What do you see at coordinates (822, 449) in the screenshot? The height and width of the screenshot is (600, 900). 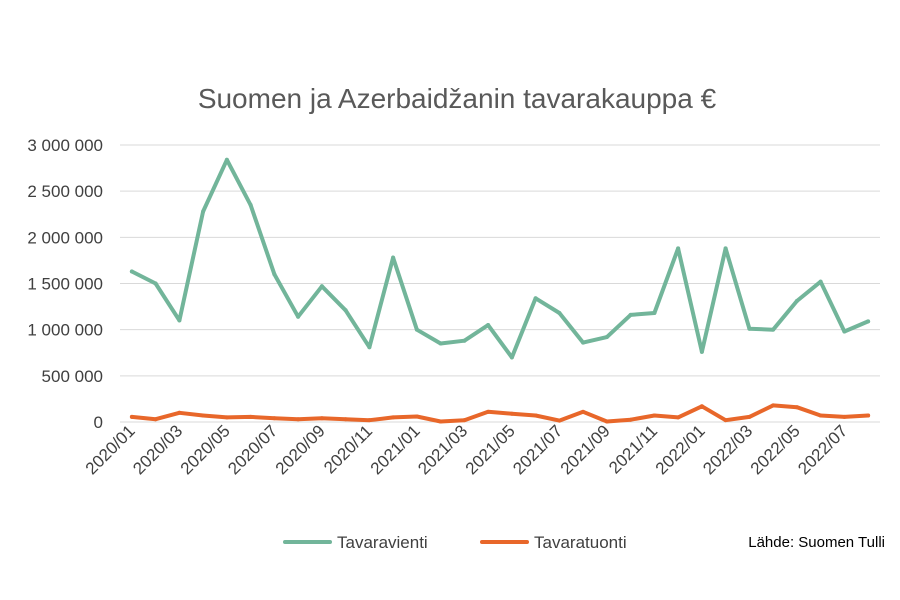 I see `x-tick-label: 2022/07` at bounding box center [822, 449].